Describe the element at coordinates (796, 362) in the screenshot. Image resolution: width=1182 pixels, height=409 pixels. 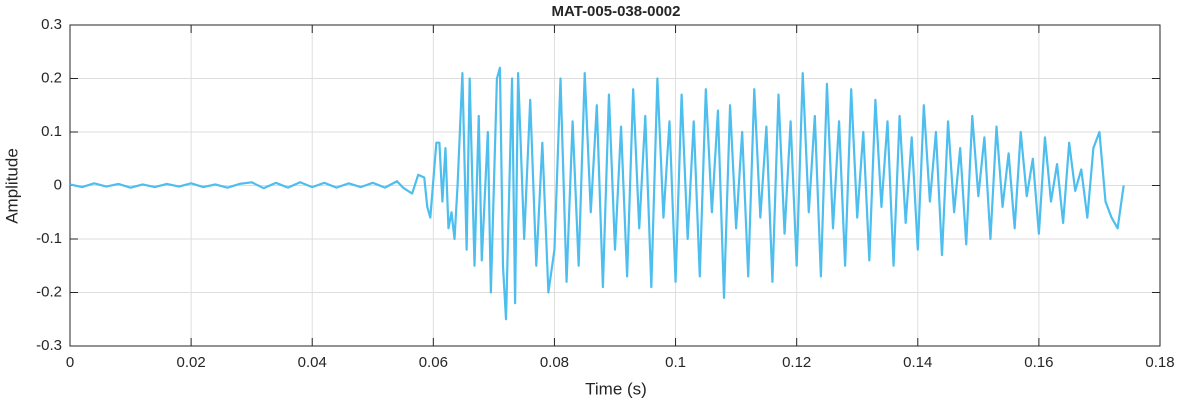
I see `x-tick-label: 0.12` at that location.